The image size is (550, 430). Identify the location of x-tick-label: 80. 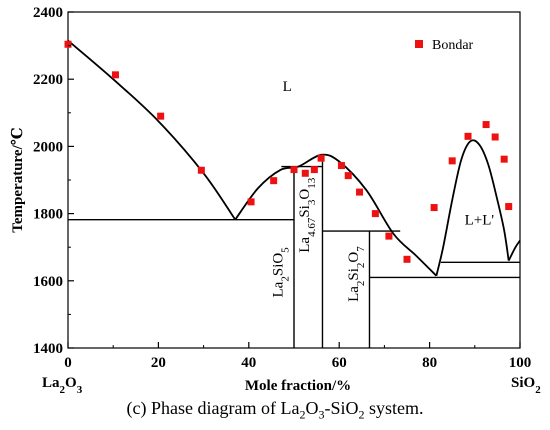
(429, 363).